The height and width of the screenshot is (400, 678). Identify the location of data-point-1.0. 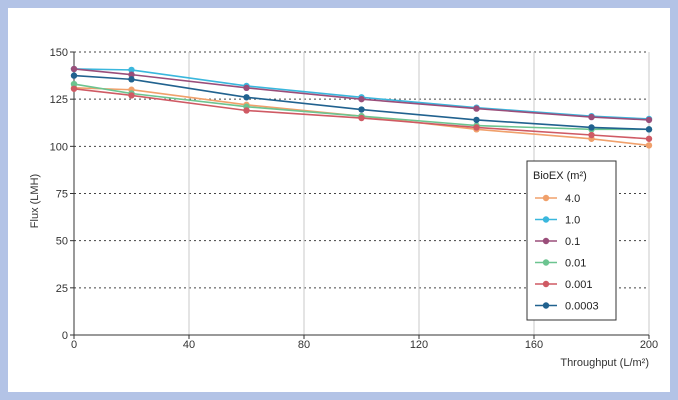
(131, 70).